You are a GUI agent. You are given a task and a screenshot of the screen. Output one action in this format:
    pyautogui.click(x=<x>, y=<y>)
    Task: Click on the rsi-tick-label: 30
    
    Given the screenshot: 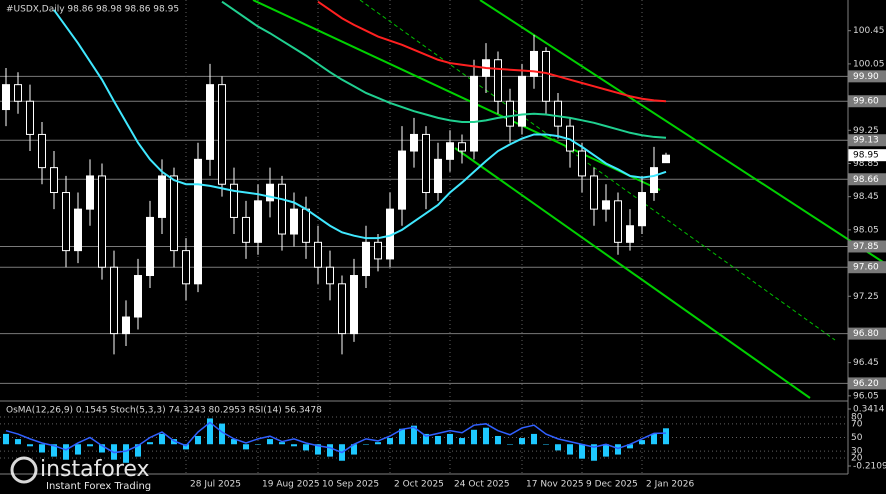 What is the action you would take?
    pyautogui.click(x=857, y=452)
    